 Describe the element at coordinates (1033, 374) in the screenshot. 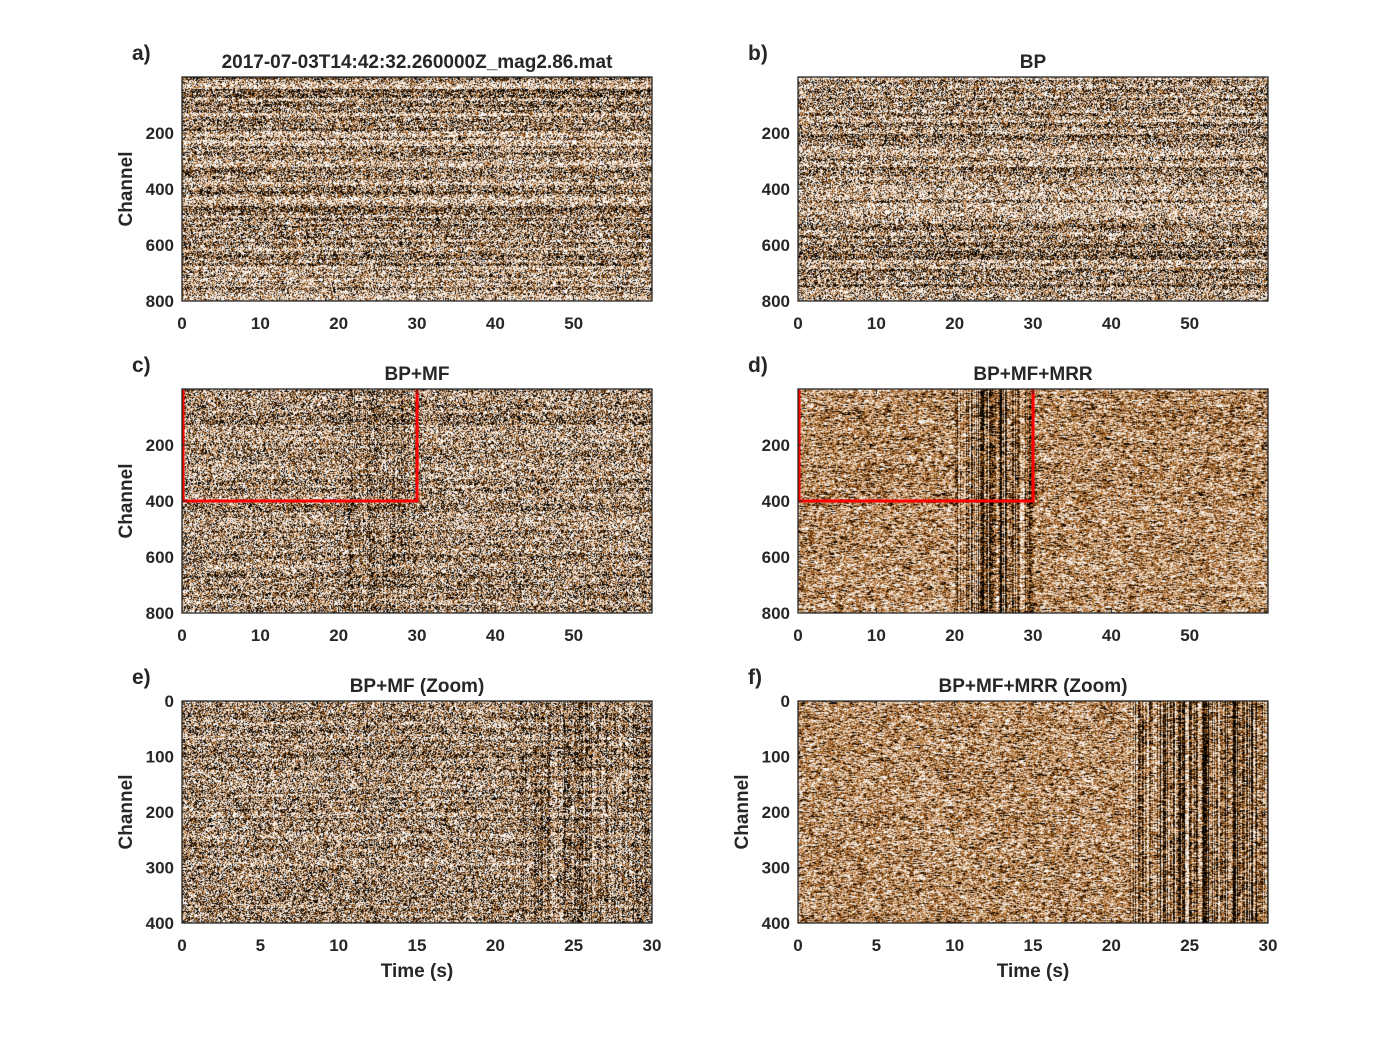

I see `panel-title: BP+MF+MRR` at that location.